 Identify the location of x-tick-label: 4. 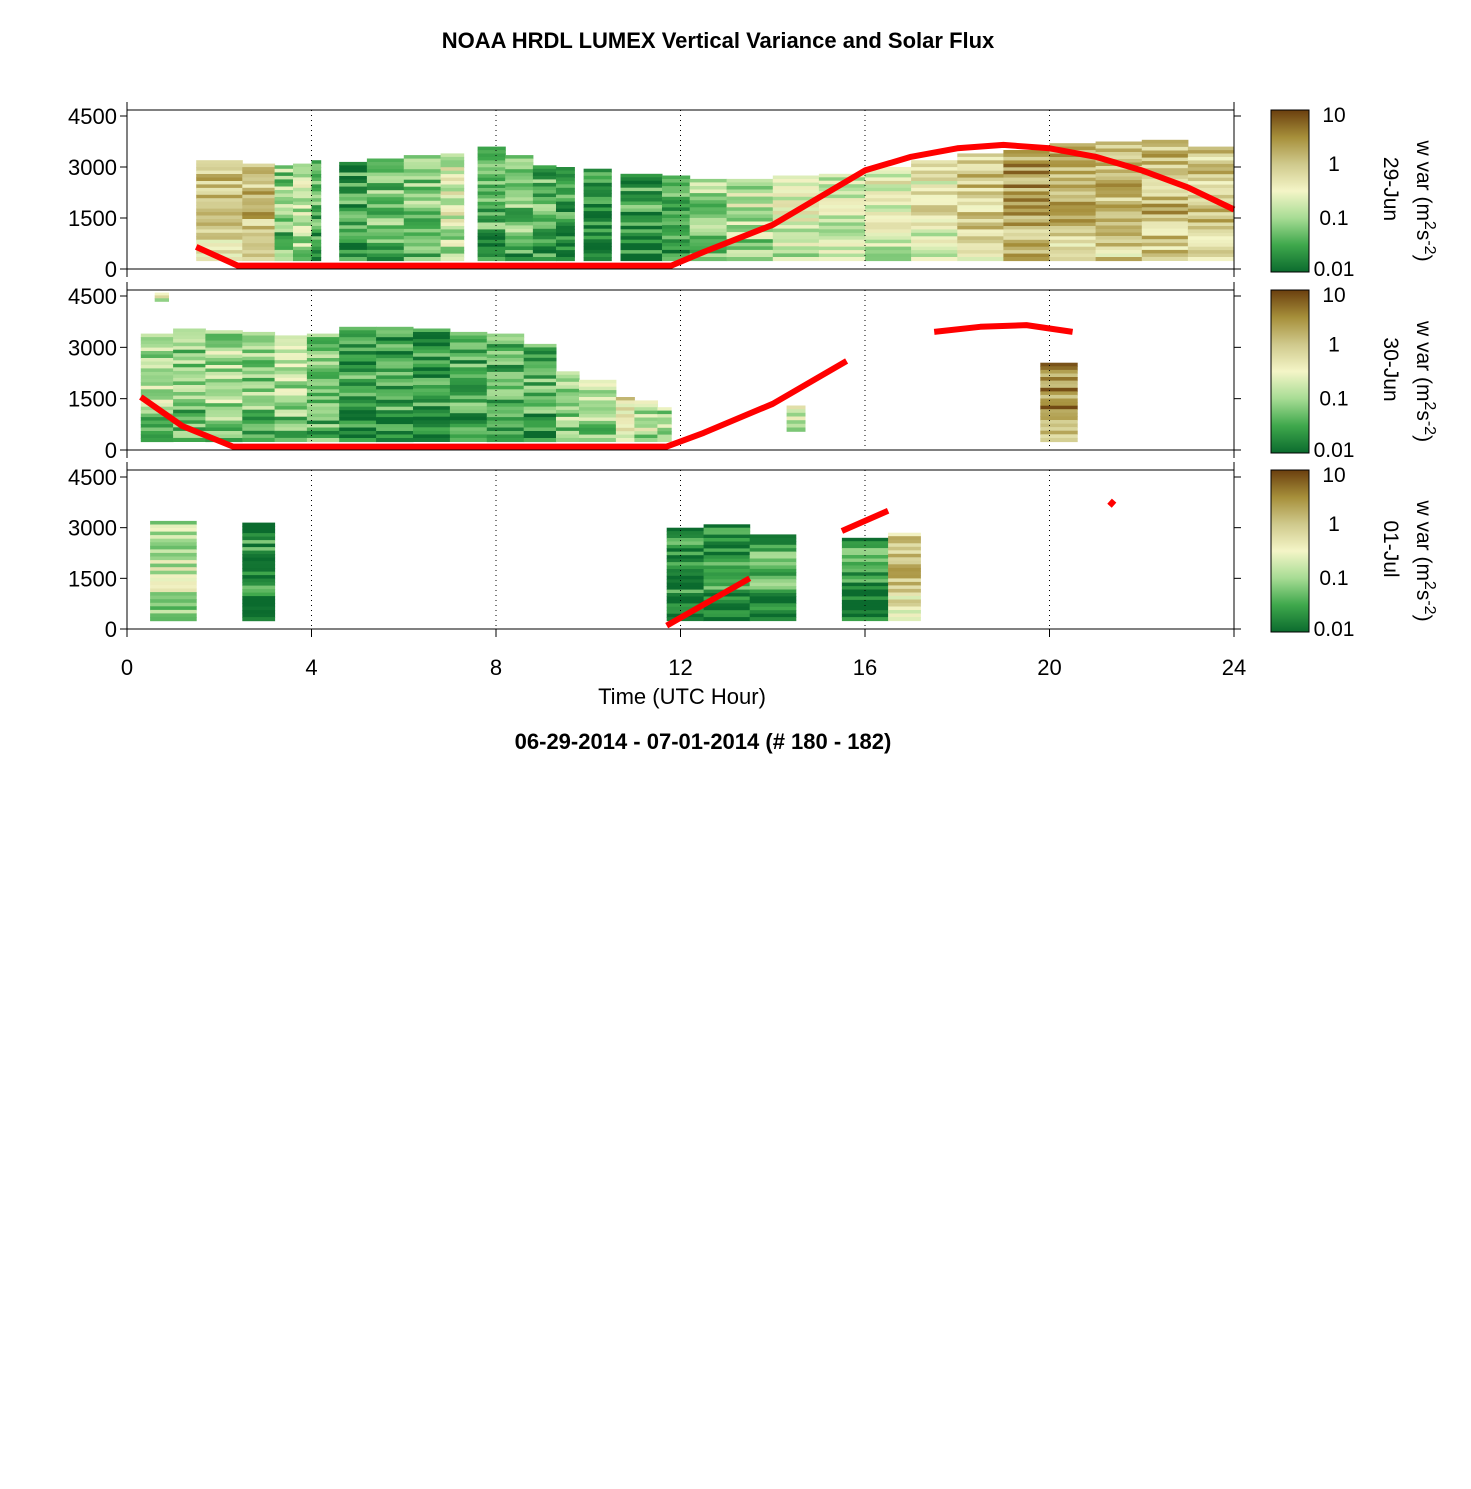
(311, 667).